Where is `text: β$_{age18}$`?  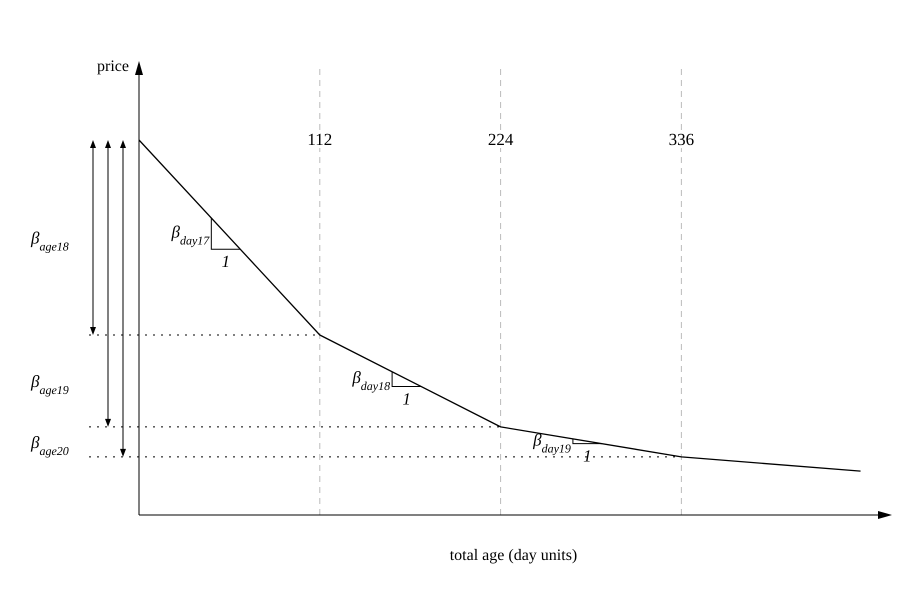
text: β$_{age18}$ is located at coordinates (49, 241).